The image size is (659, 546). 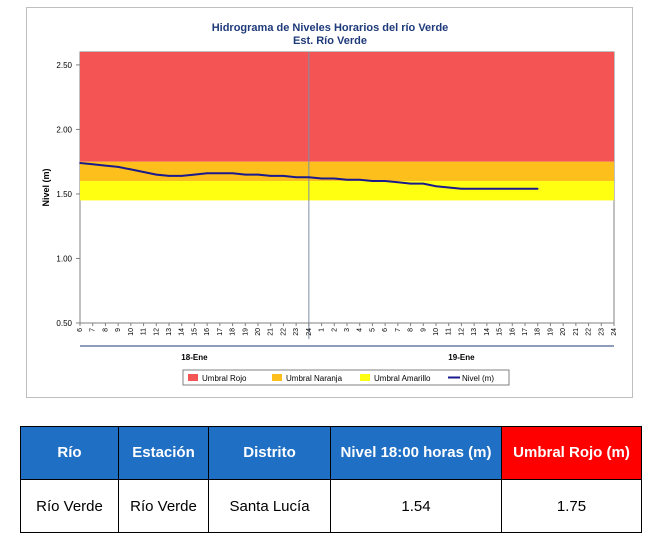 What do you see at coordinates (500, 332) in the screenshot?
I see `x-tick-label-33: 15` at bounding box center [500, 332].